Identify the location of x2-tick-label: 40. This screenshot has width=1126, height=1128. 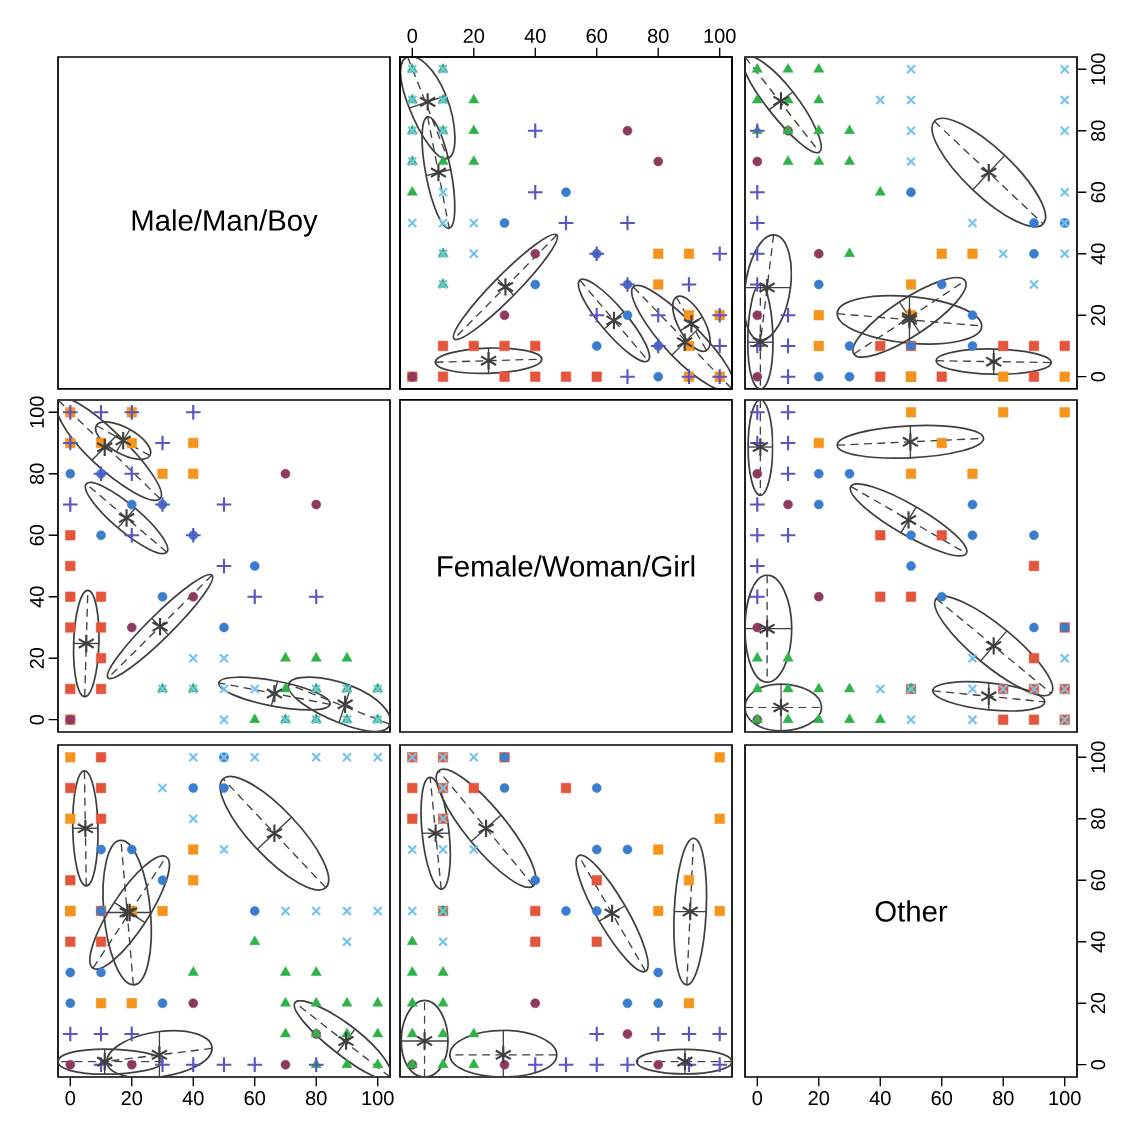
(535, 35).